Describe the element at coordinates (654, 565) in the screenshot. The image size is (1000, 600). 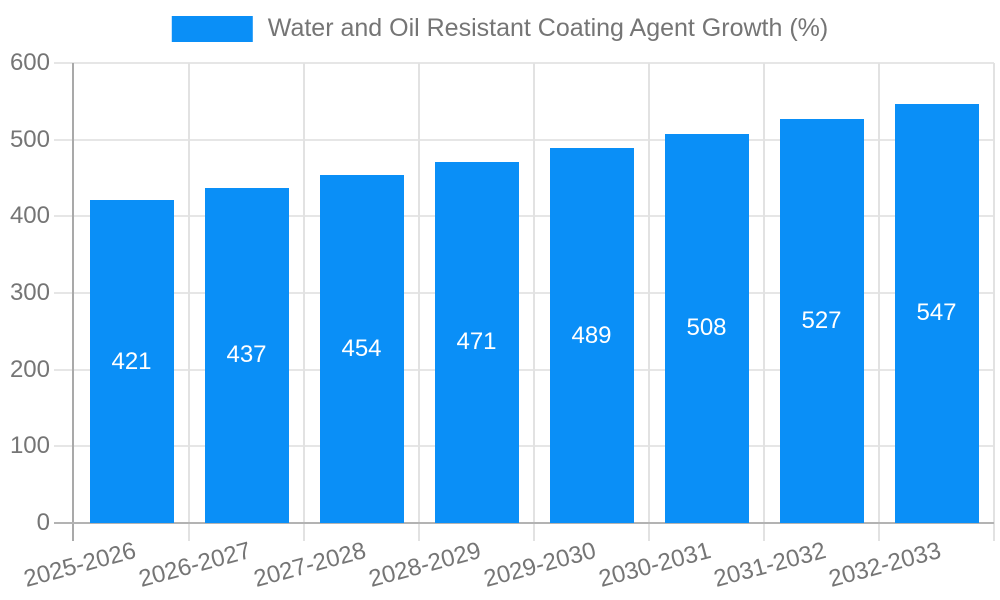
I see `x-axis-tick-label: 2030-2031` at that location.